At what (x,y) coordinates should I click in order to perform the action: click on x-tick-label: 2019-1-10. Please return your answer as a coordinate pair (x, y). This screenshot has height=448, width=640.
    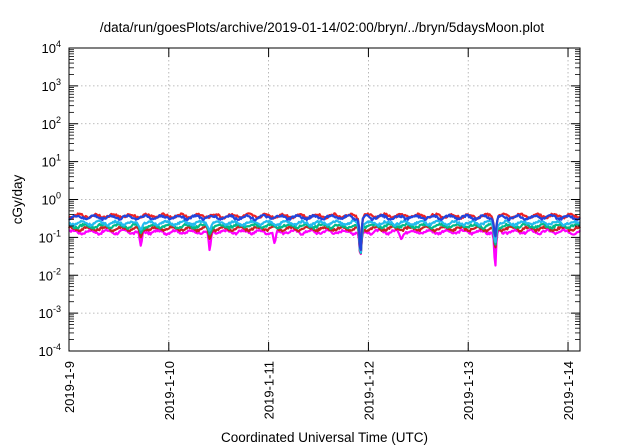
    Looking at the image, I should click on (169, 390).